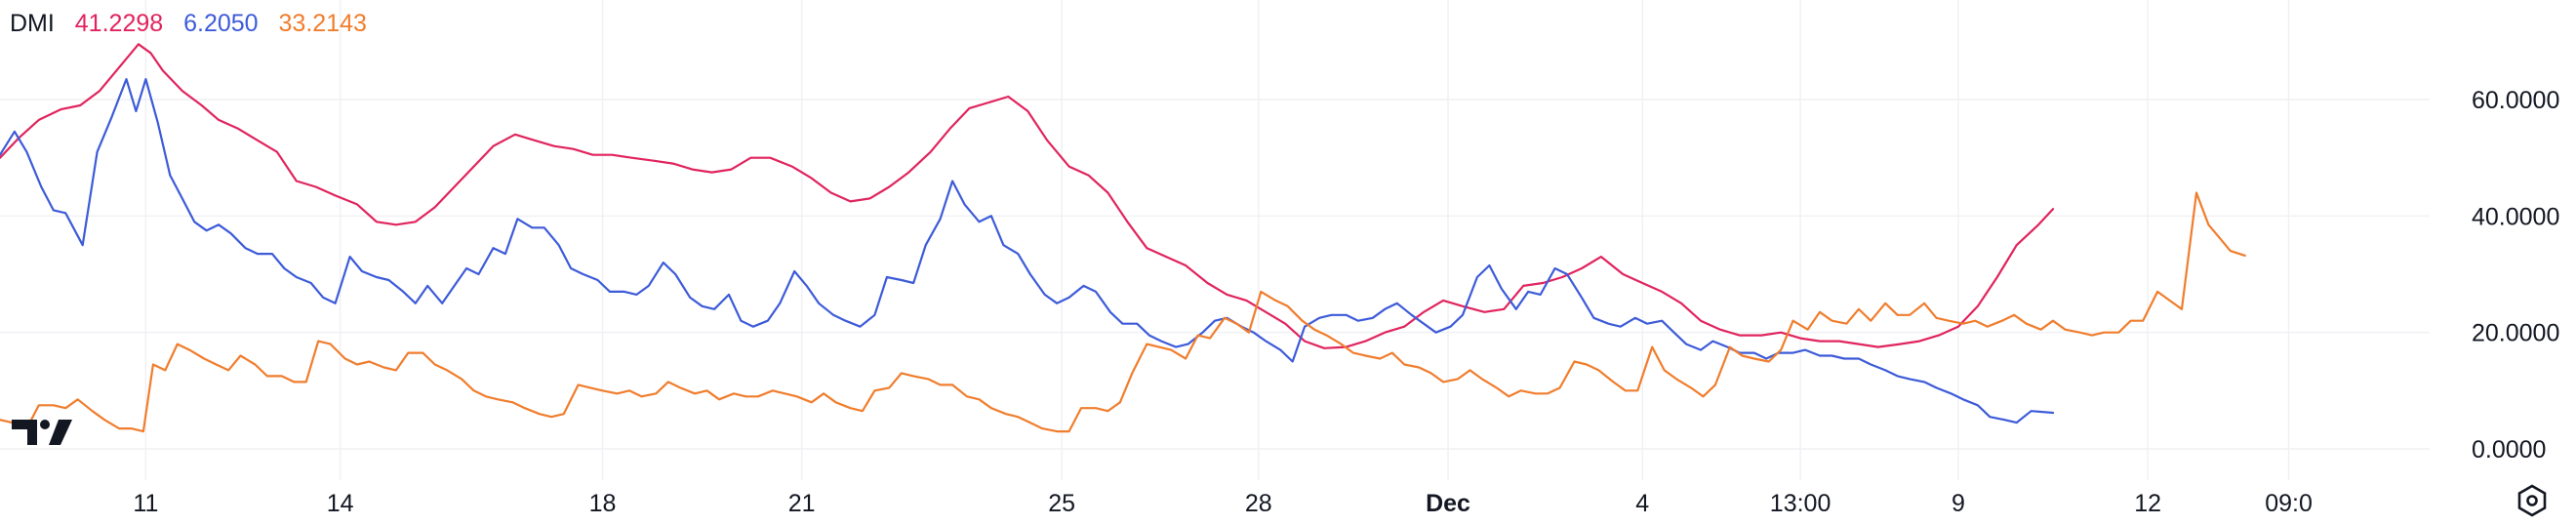 This screenshot has width=2576, height=525. What do you see at coordinates (2515, 216) in the screenshot?
I see `y-tick-label: 40.0000` at bounding box center [2515, 216].